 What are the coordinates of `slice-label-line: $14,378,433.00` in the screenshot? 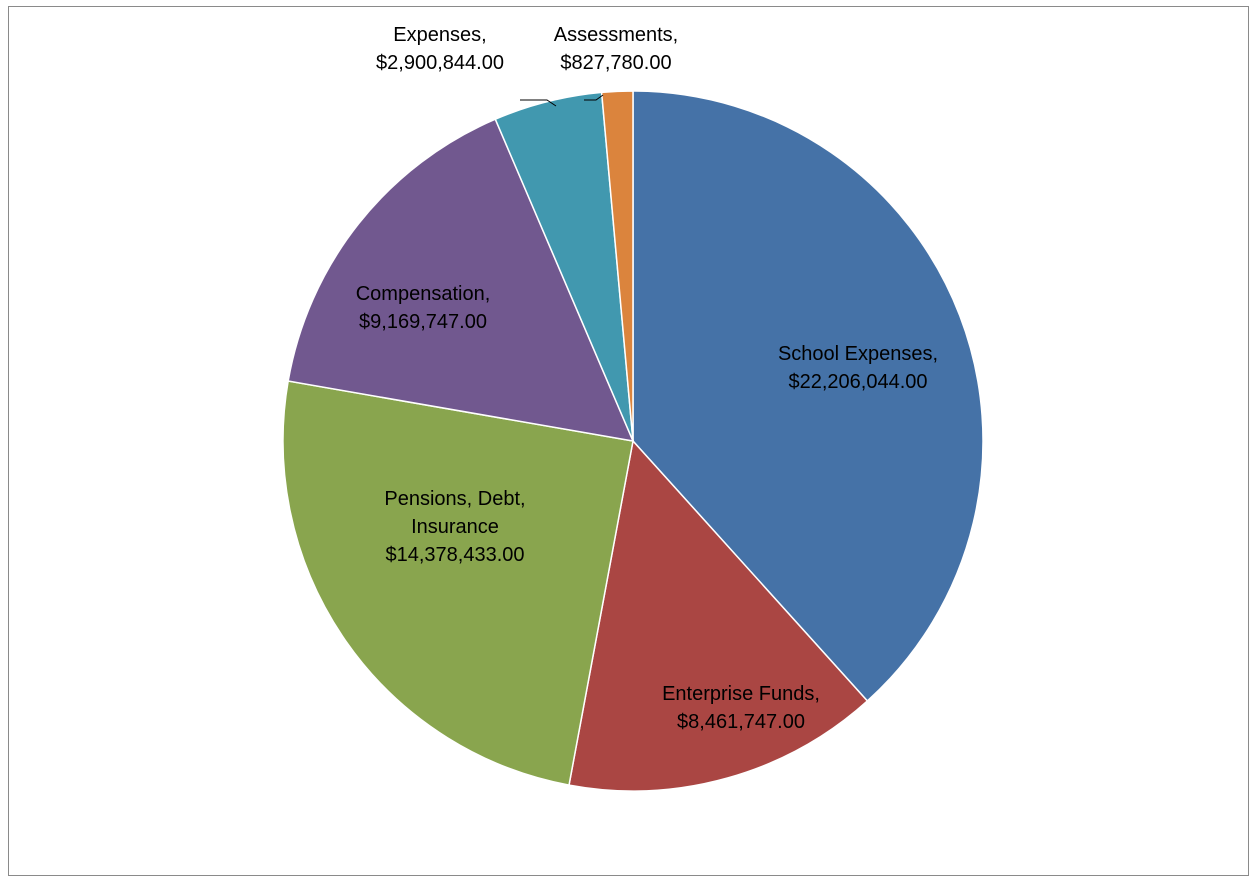 It's located at (454, 555).